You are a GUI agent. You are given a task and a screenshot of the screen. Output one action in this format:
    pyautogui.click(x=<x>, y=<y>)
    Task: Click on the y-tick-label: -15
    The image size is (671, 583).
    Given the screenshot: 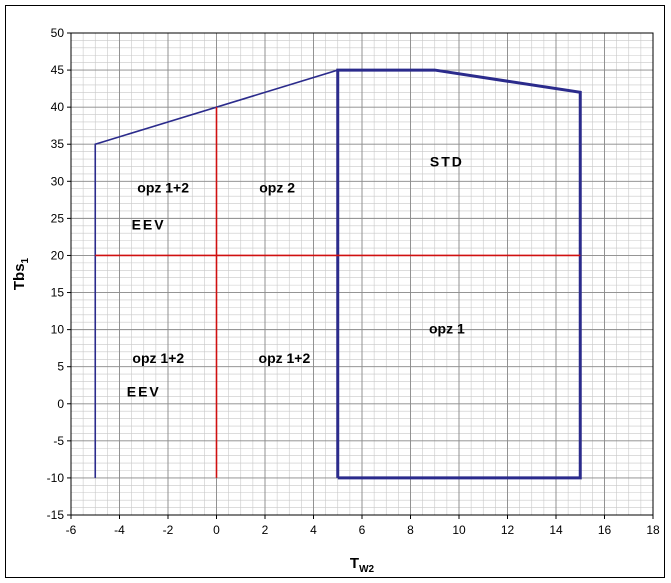 What is the action you would take?
    pyautogui.click(x=56, y=515)
    